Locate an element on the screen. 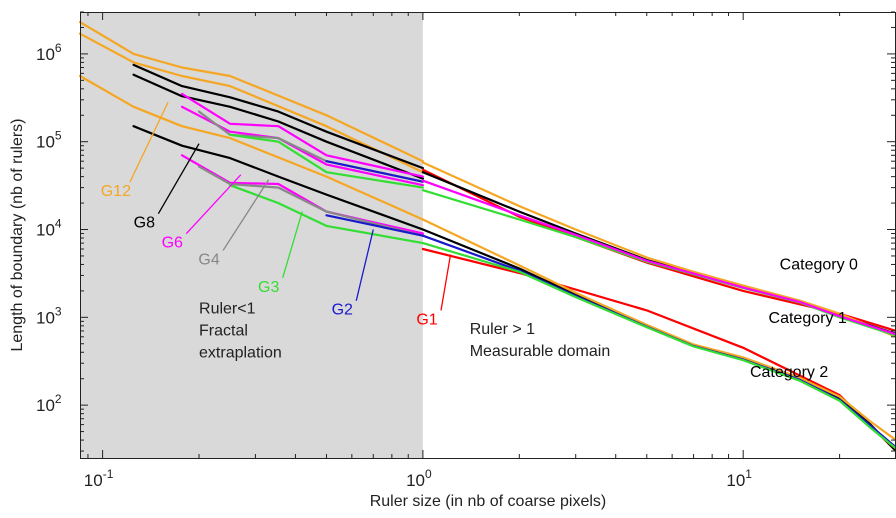 This screenshot has height=518, width=896. annotation-cat1: Category 1 is located at coordinates (808, 318).